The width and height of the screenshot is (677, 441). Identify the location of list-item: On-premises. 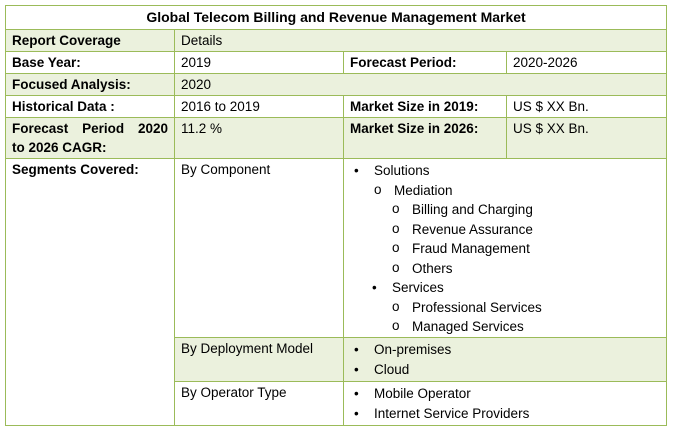
(505, 350).